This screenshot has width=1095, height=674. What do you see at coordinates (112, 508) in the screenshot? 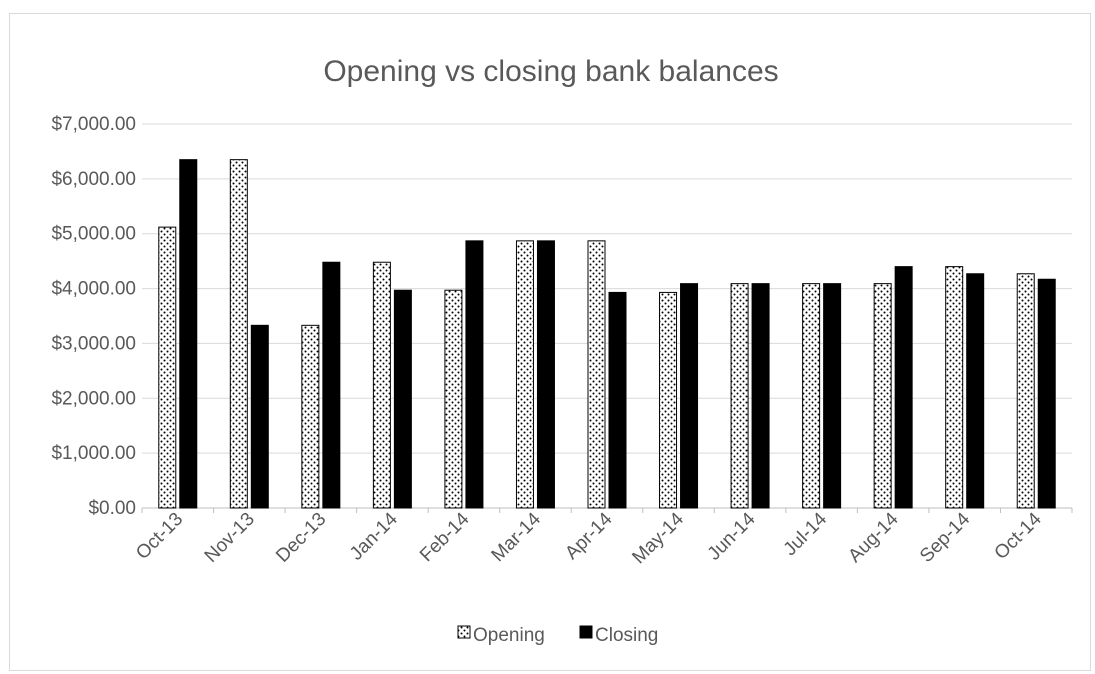
I see `y-tick-label: $0.00` at bounding box center [112, 508].